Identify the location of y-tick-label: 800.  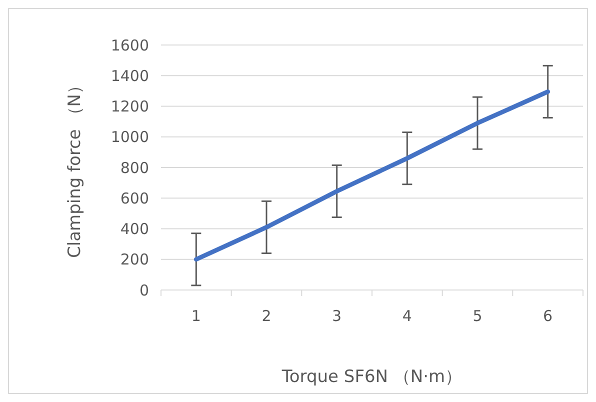
(134, 167).